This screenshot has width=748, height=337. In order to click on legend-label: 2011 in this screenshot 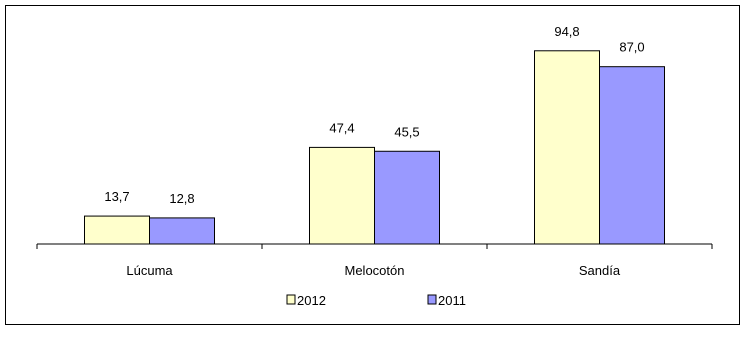, I will do `click(452, 300)`.